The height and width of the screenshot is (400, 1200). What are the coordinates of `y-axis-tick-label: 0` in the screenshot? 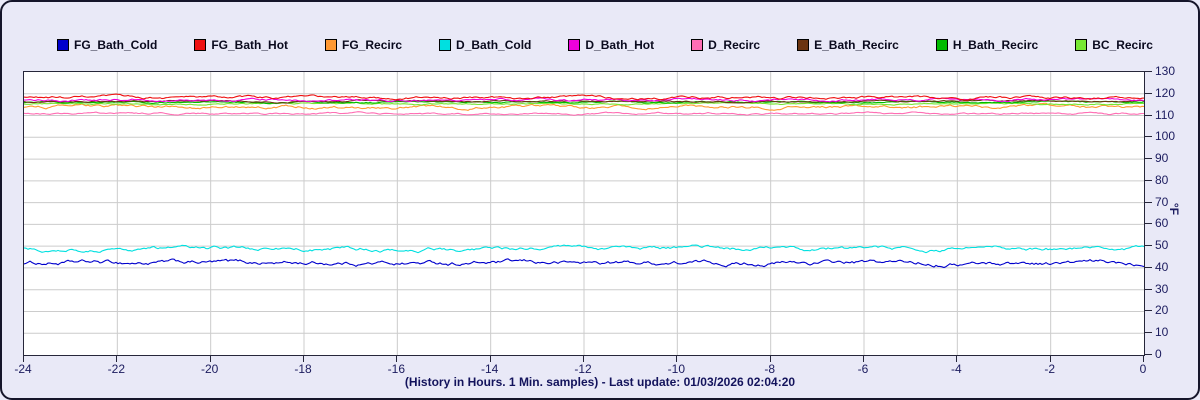 It's located at (1158, 354).